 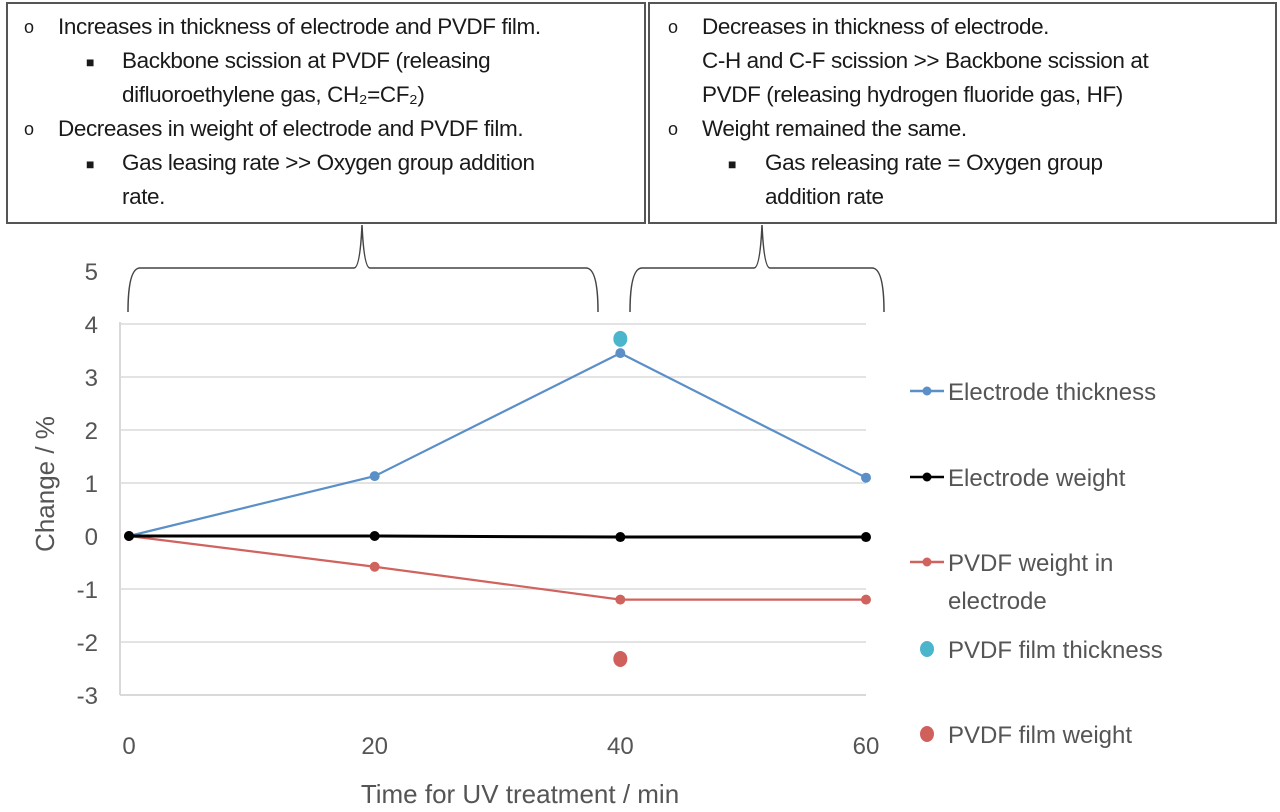 I want to click on annotation-continuation: rate., so click(x=144, y=196).